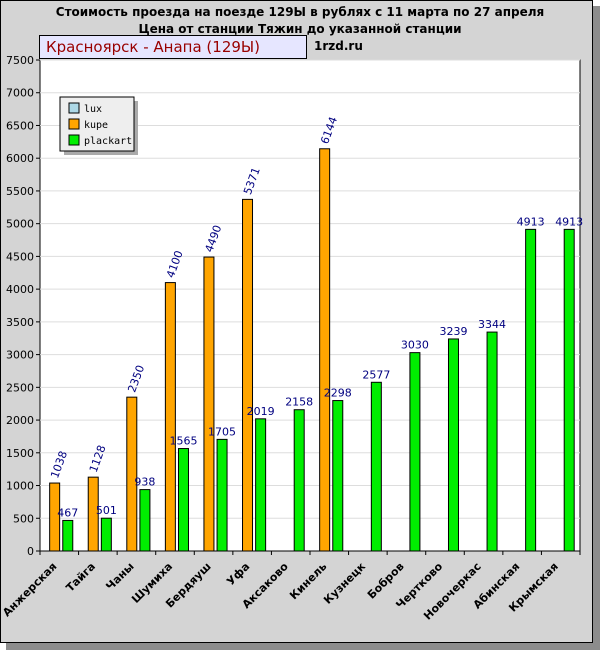 This screenshot has height=650, width=600. Describe the element at coordinates (119, 576) in the screenshot. I see `x-tick-label: Чаны` at that location.